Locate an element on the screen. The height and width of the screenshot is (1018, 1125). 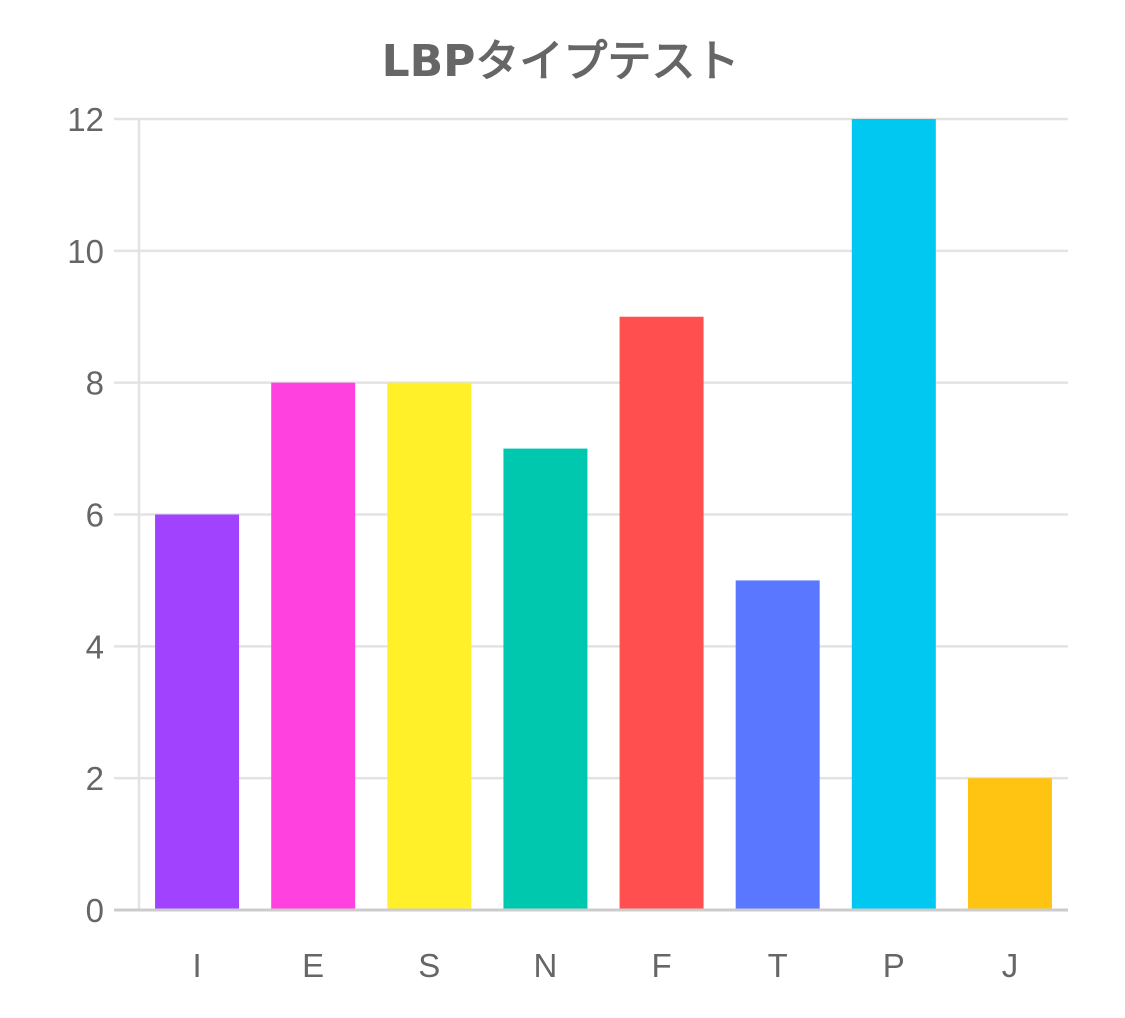
y-tick-label: 12 is located at coordinates (85, 119).